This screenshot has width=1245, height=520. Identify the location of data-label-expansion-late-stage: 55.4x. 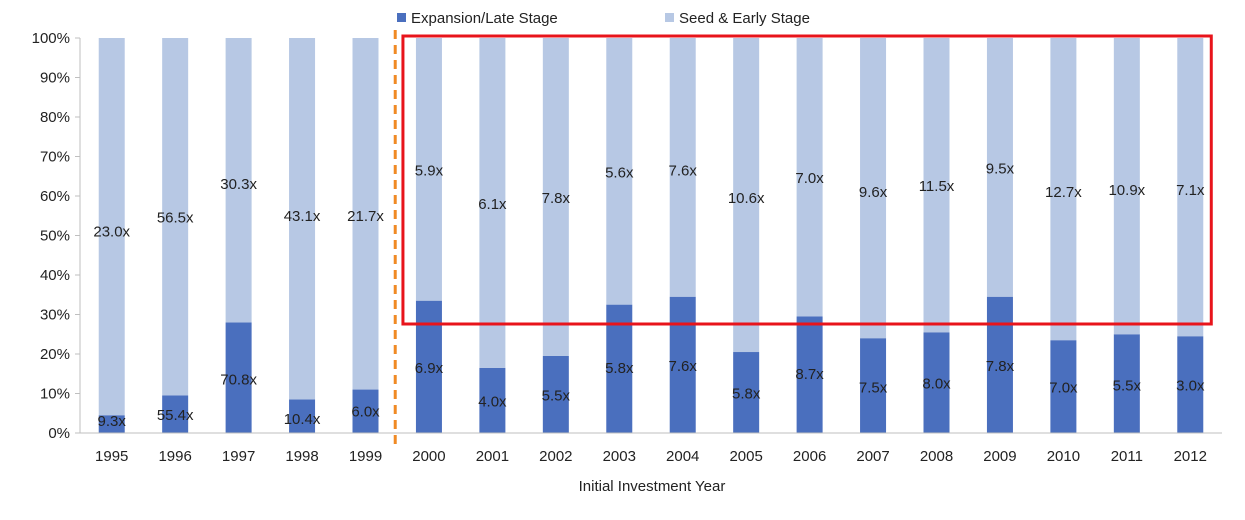
(175, 415).